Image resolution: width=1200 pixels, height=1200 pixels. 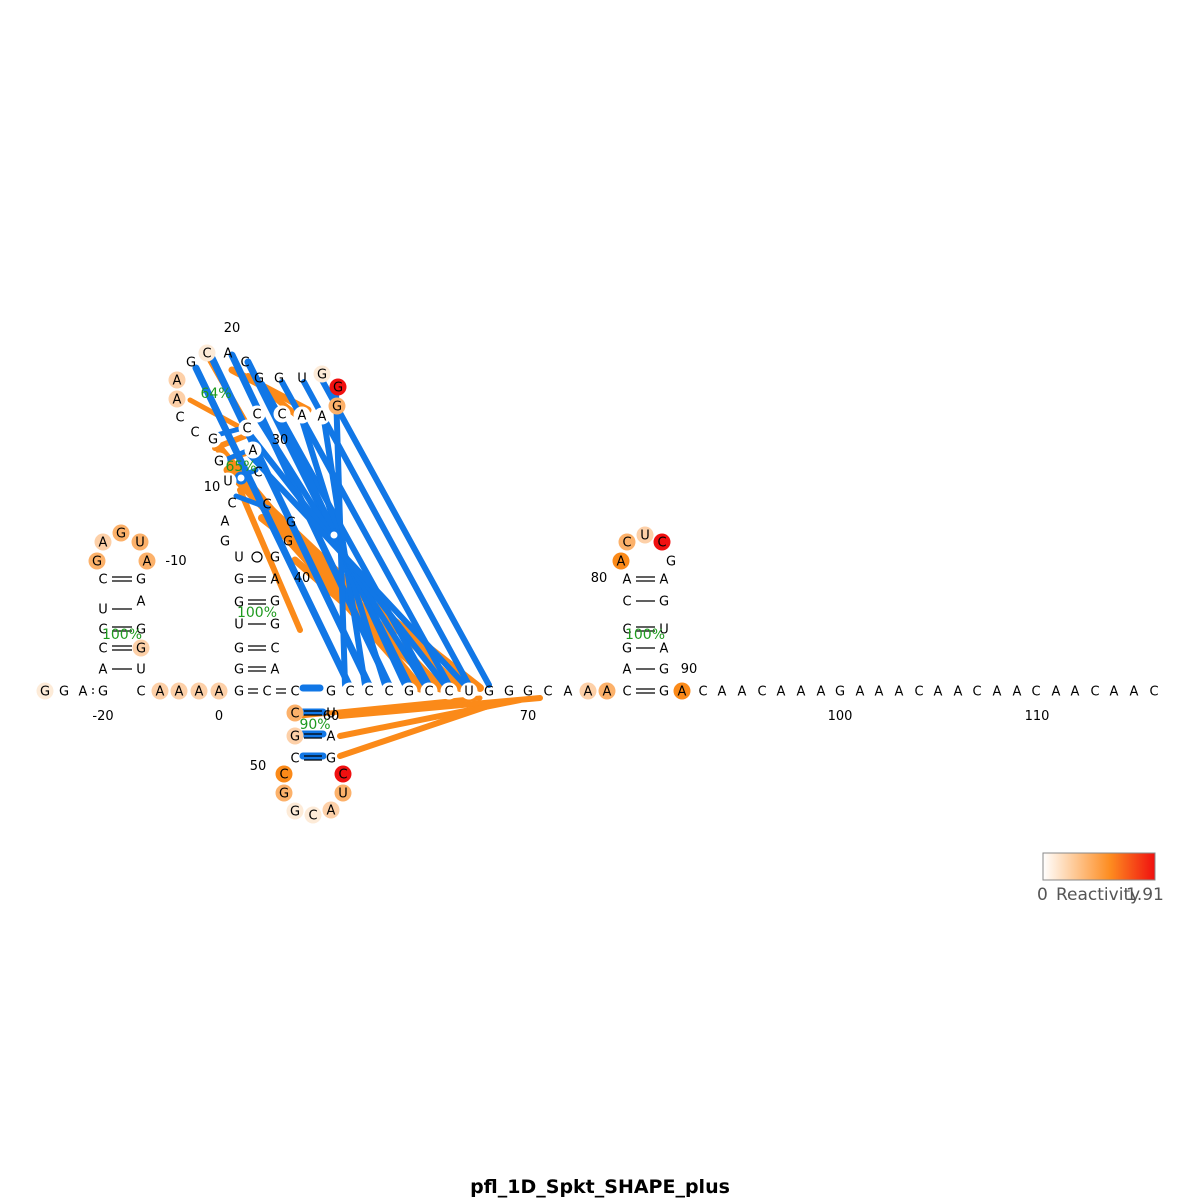 I want to click on position-label: 110, so click(x=1037, y=716).